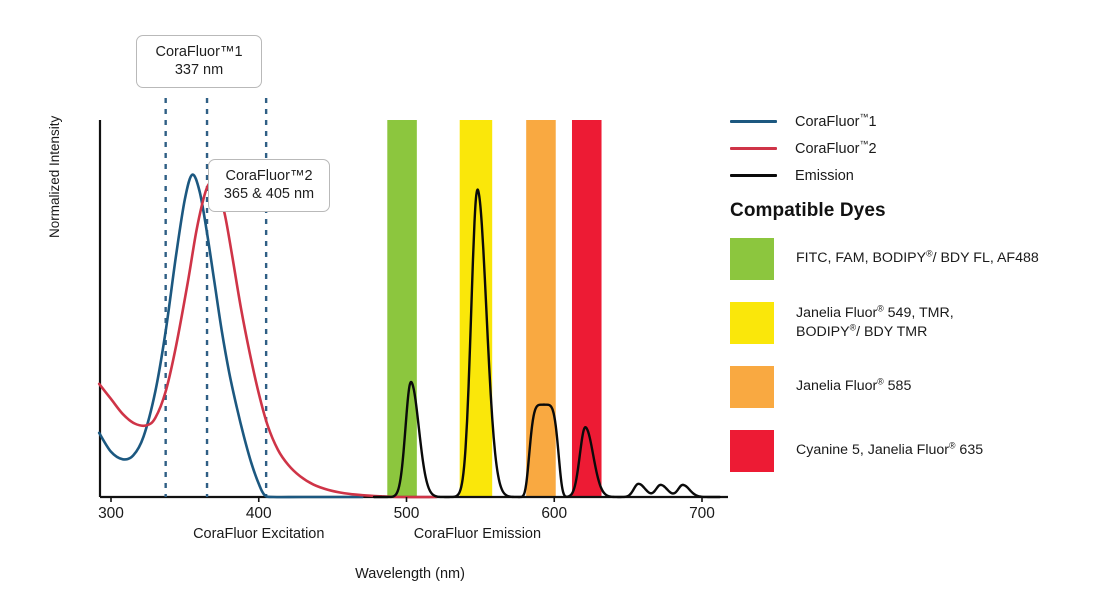 This screenshot has height=612, width=1110. Describe the element at coordinates (230, 336) in the screenshot. I see `series-corafluor1` at that location.